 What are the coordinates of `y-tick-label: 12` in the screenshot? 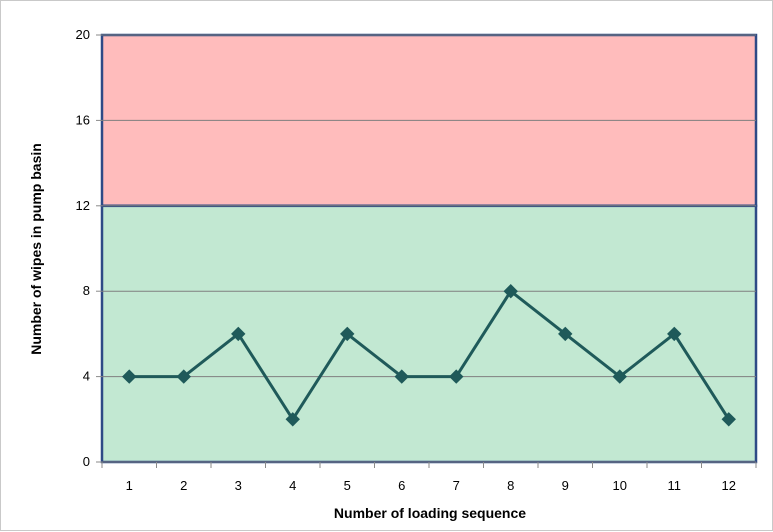 It's located at (83, 205).